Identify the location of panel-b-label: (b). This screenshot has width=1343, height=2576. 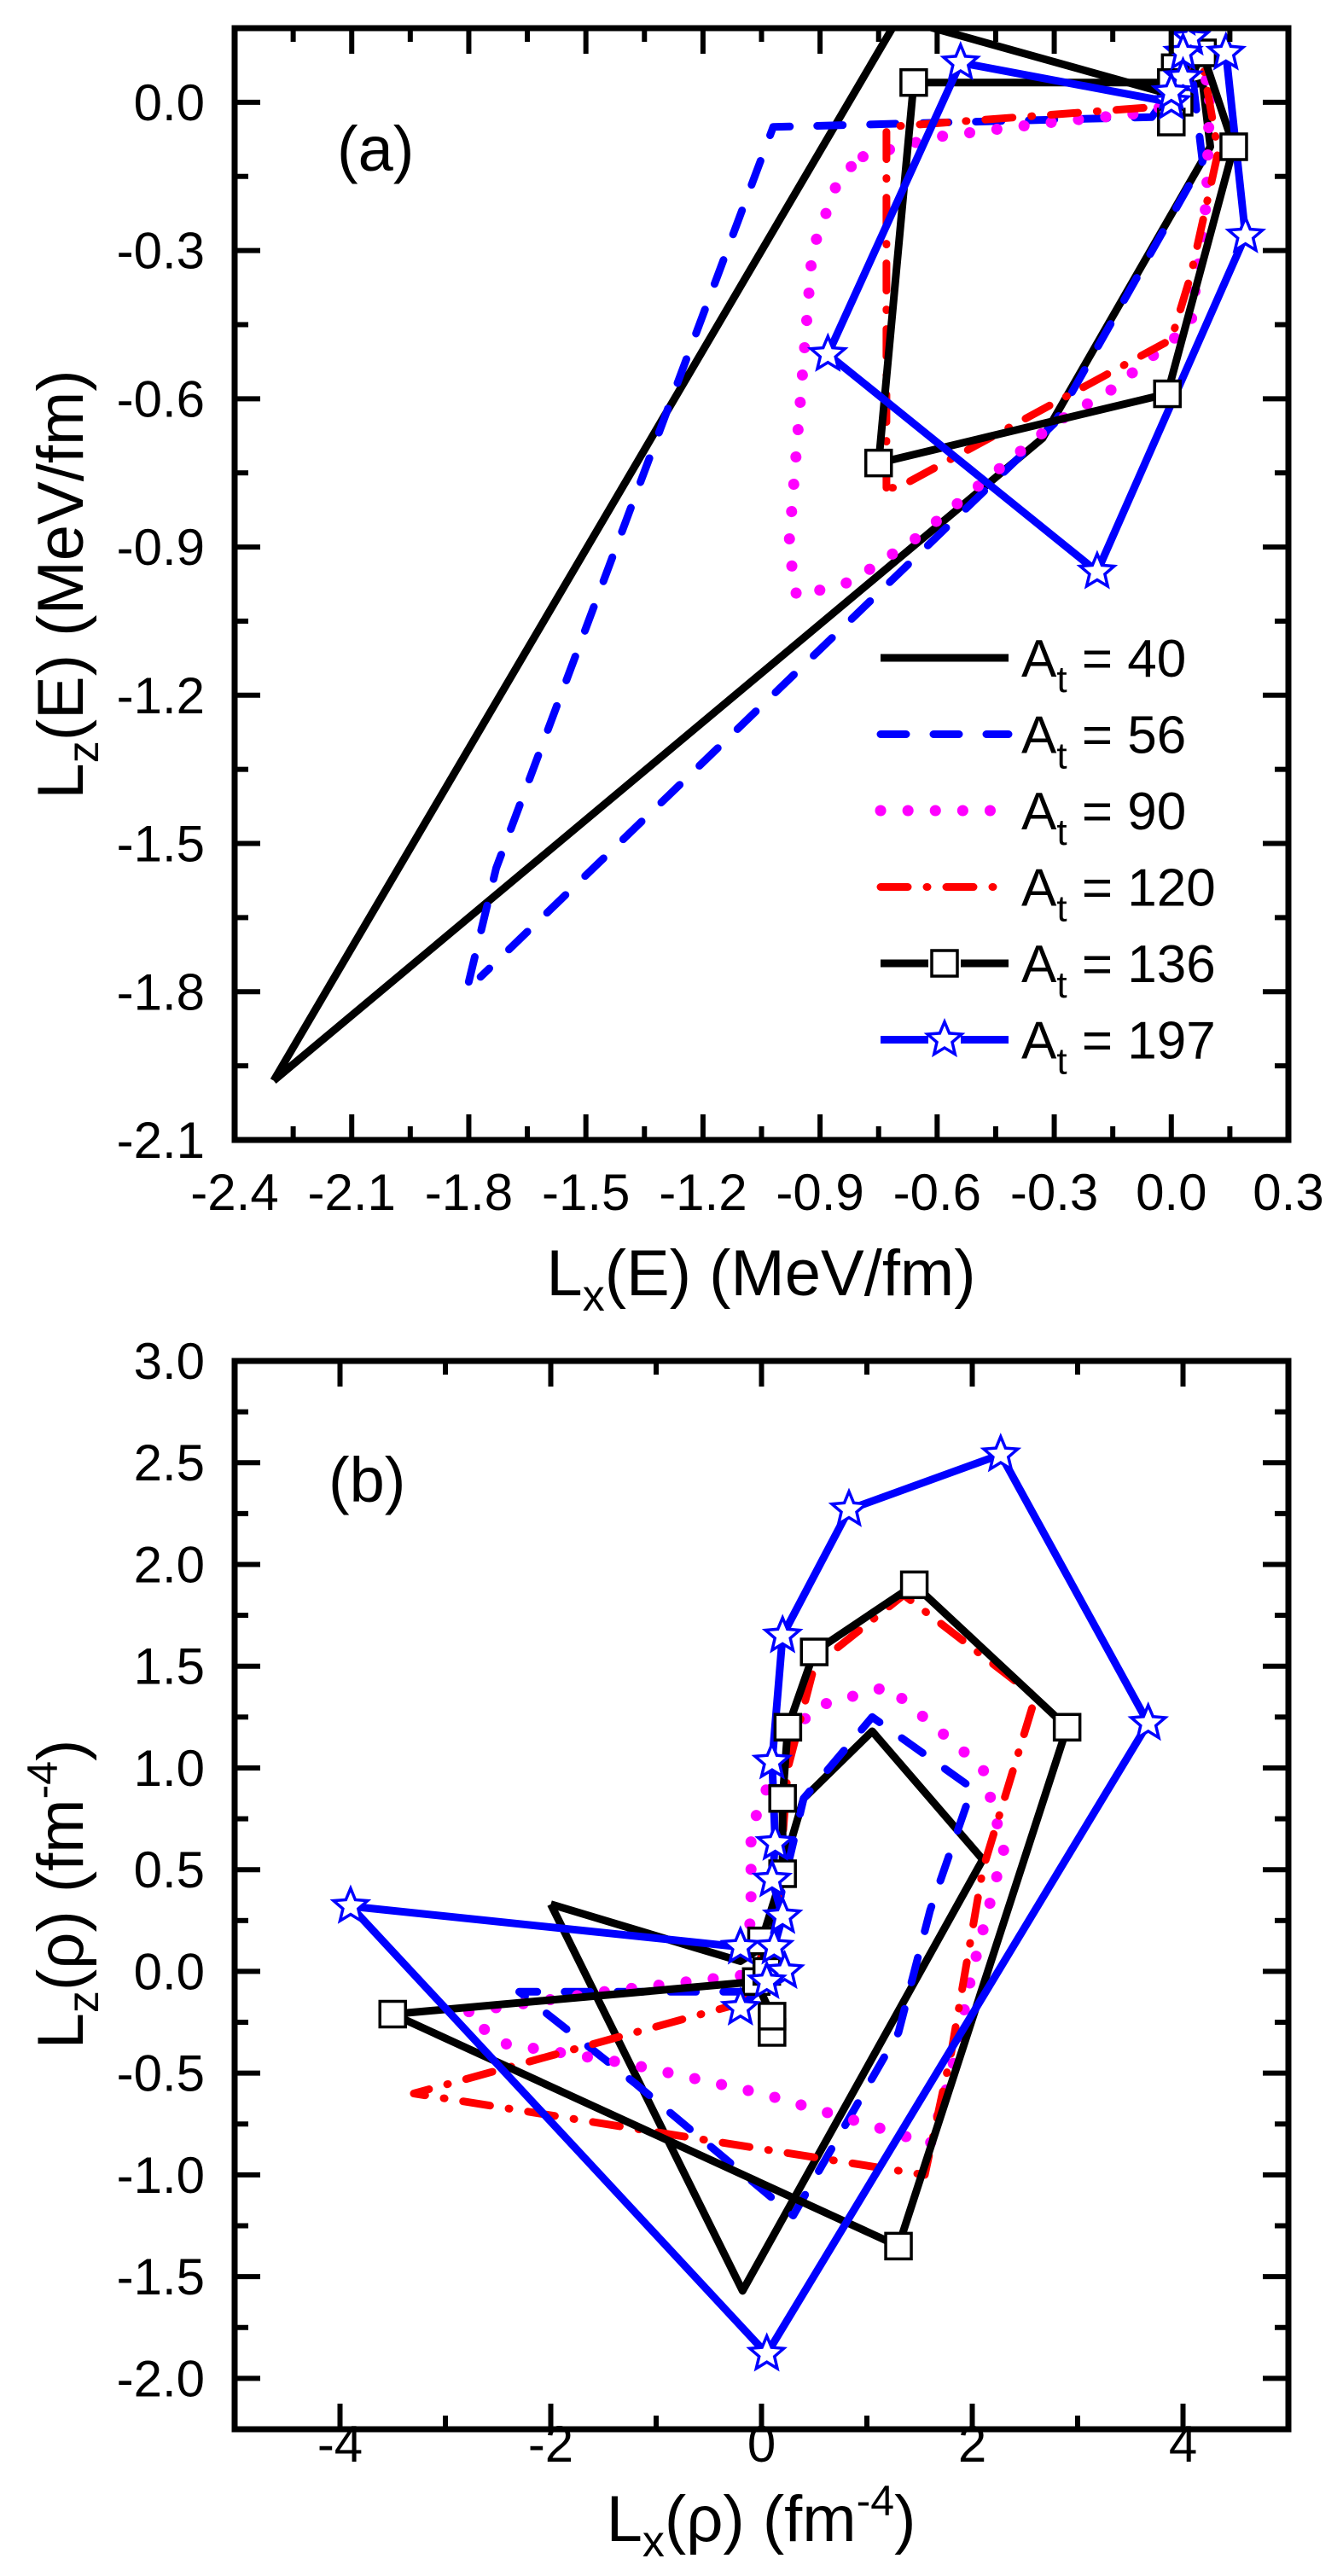
(366, 1480).